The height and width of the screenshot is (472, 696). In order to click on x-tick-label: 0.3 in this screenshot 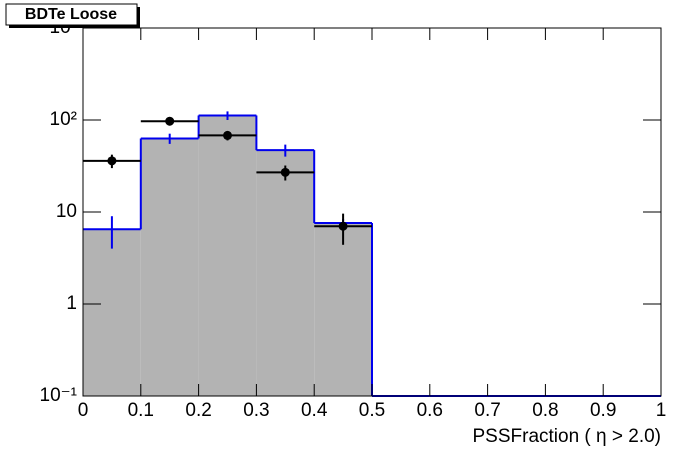, I will do `click(256, 410)`.